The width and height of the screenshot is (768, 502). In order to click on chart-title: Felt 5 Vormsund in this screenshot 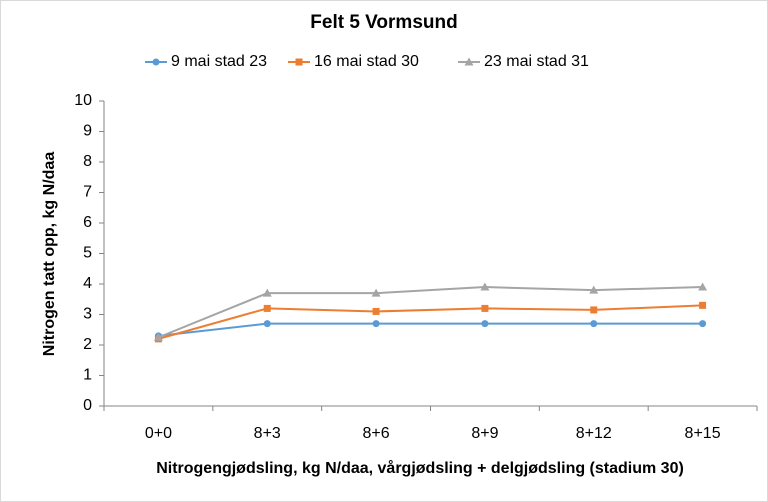, I will do `click(383, 22)`.